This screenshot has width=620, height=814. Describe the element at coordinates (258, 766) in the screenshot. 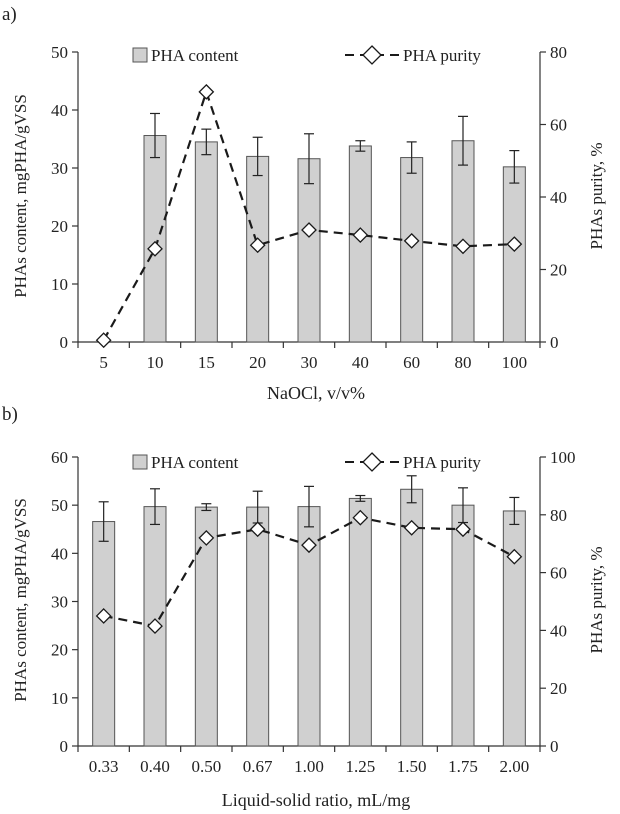

I see `x-tick-label: 0.67` at that location.